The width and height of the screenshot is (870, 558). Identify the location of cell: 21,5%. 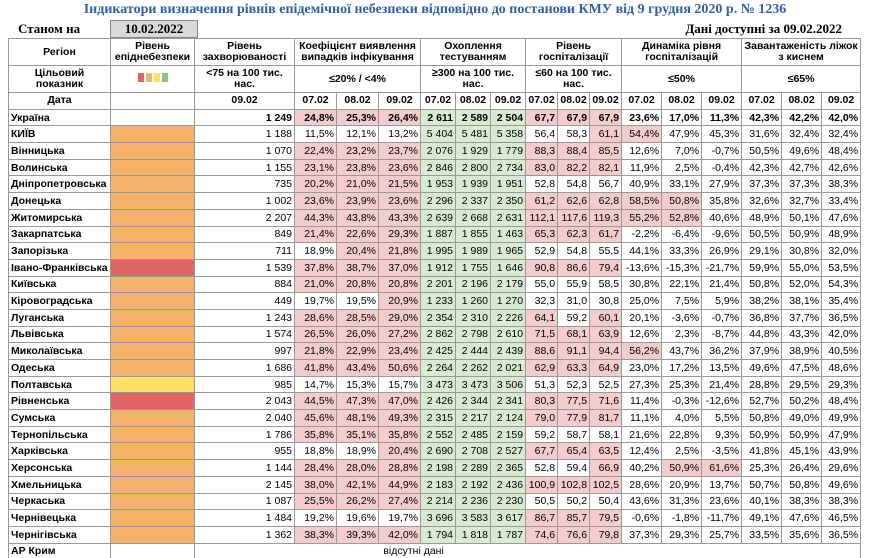
(399, 184).